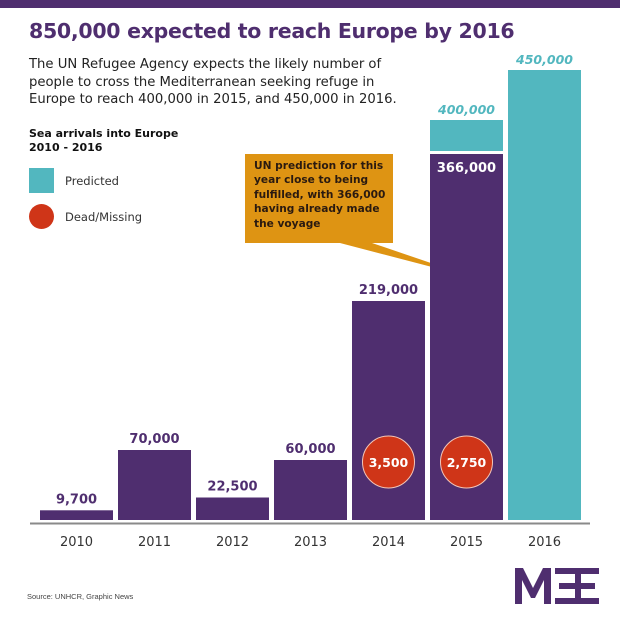 The image size is (620, 619). I want to click on legend-label: Predicted, so click(92, 180).